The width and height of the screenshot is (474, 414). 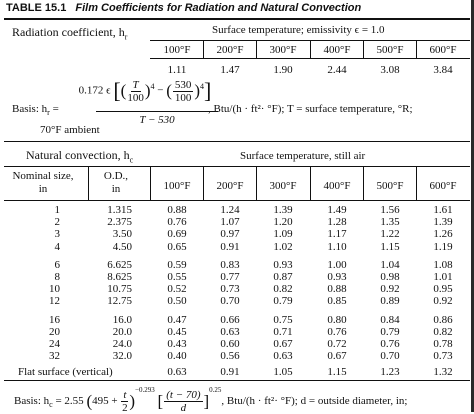 What do you see at coordinates (54, 301) in the screenshot?
I see `nominal-size-cell: 12` at bounding box center [54, 301].